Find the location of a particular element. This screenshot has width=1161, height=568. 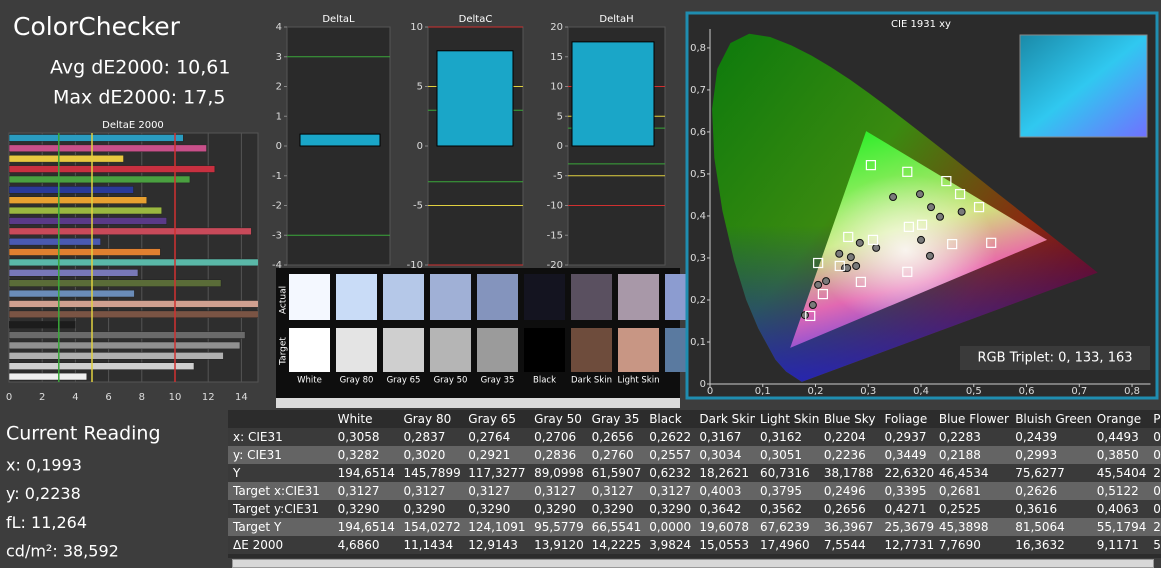

x-tick-label: 0,8 is located at coordinates (1132, 391).